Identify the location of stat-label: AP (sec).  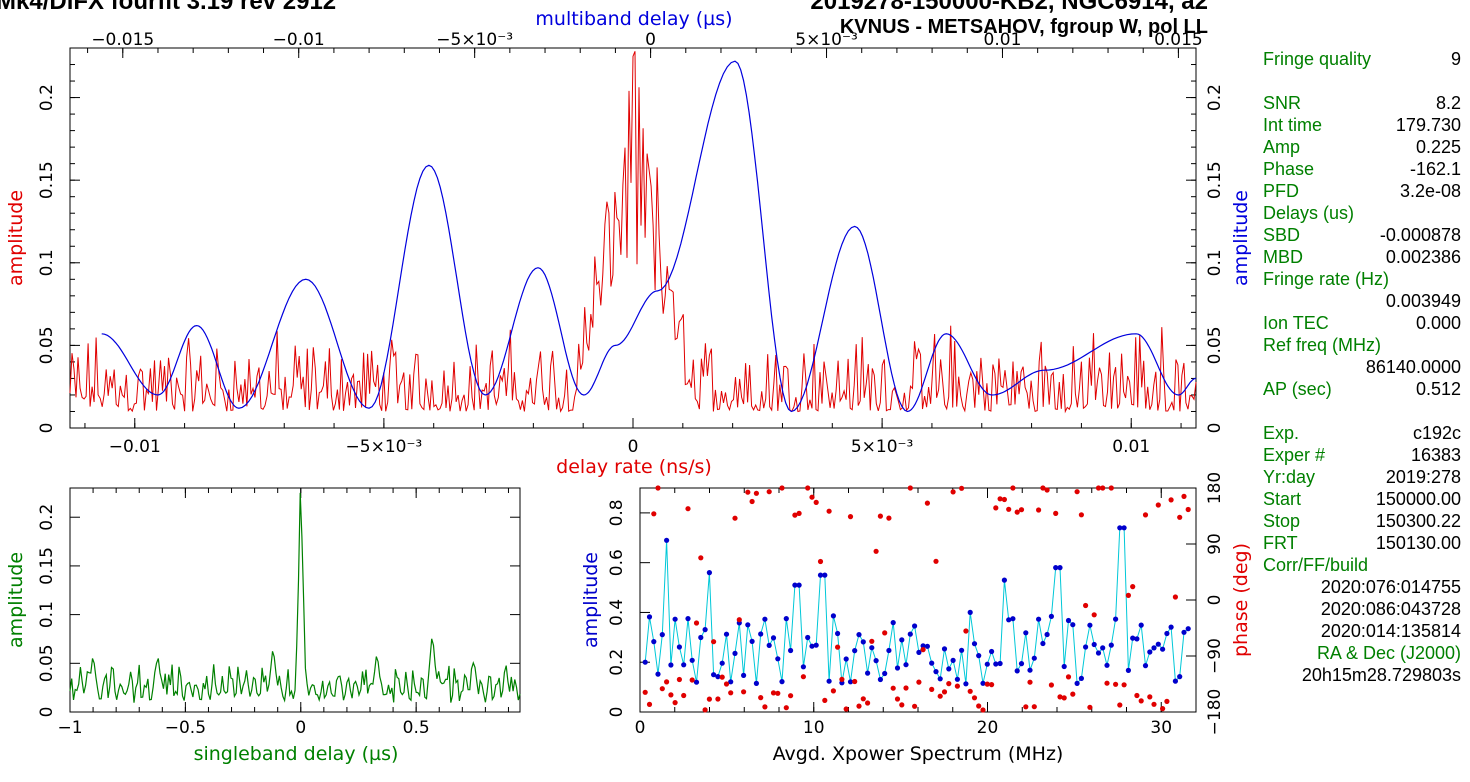
(1297, 389).